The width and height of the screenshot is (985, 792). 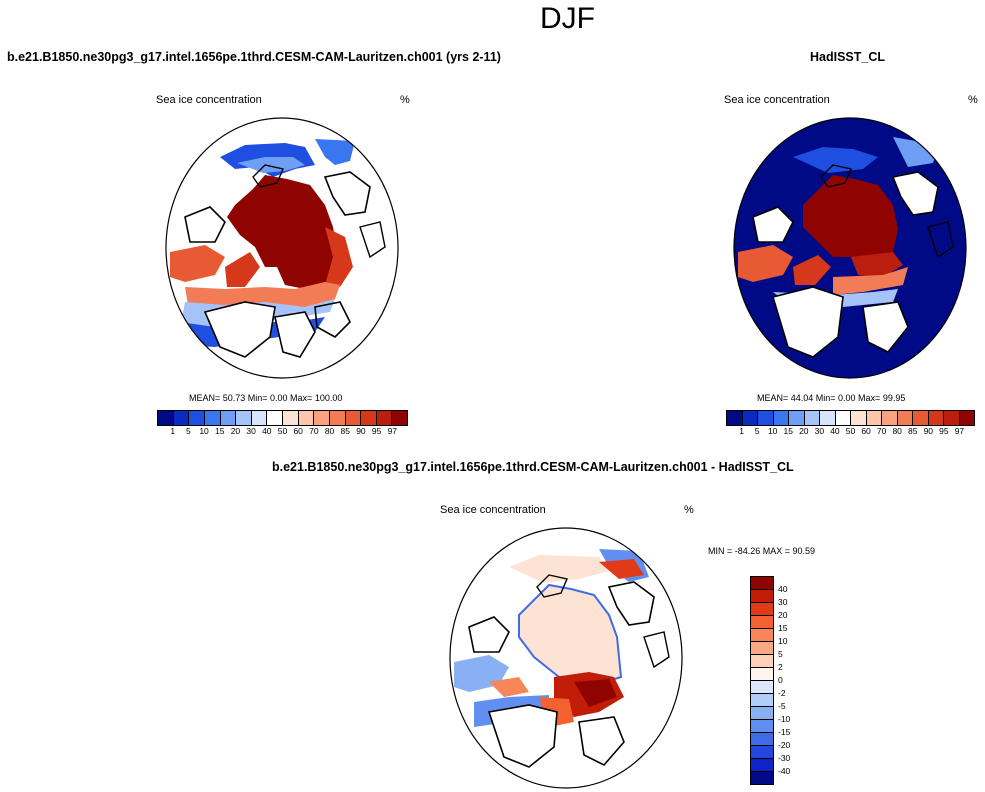 I want to click on model-polar-map, so click(x=282, y=248).